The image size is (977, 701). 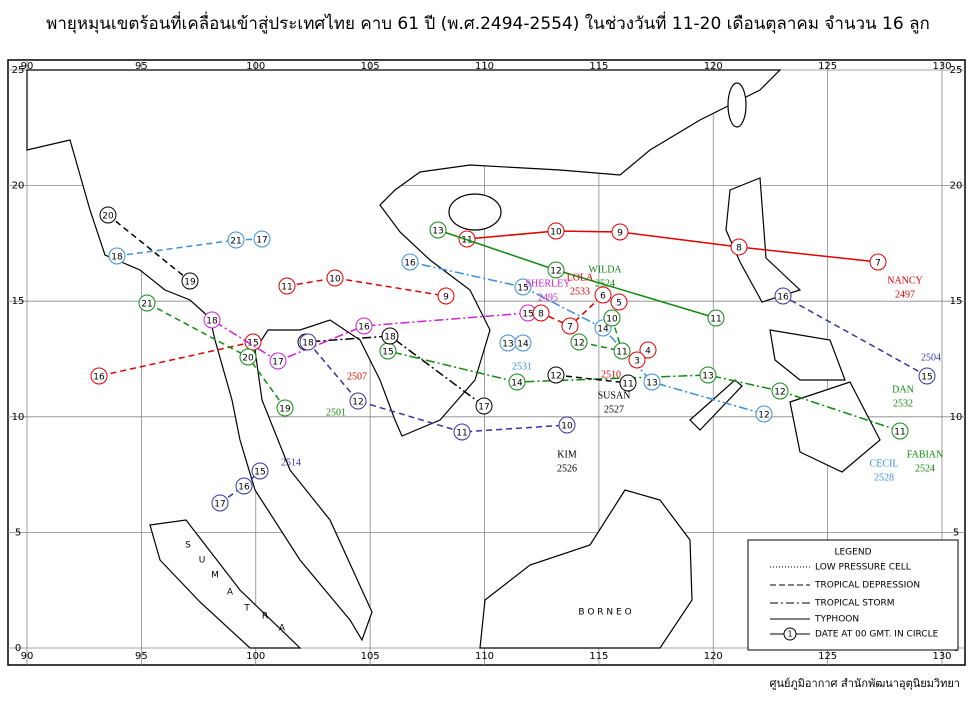 What do you see at coordinates (863, 568) in the screenshot?
I see `legend-label: LOW PRESSURE CELL` at bounding box center [863, 568].